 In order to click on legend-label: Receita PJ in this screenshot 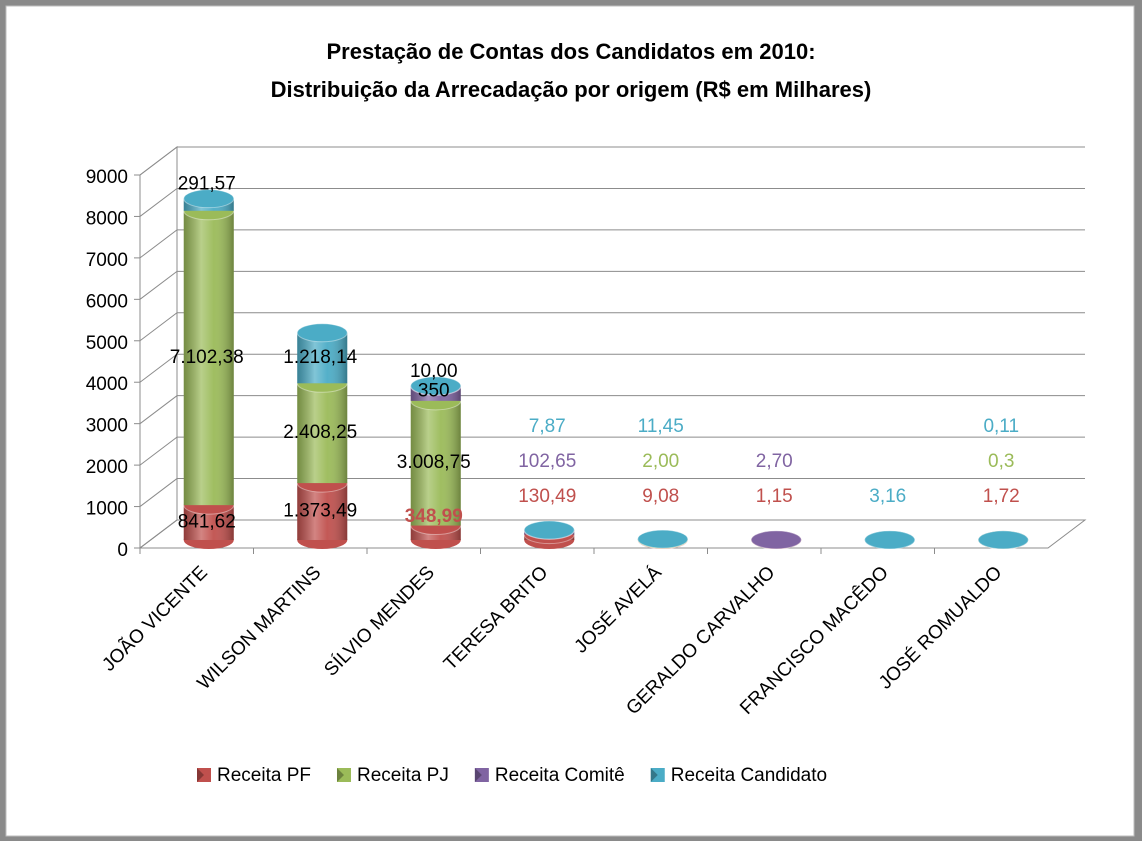, I will do `click(403, 775)`.